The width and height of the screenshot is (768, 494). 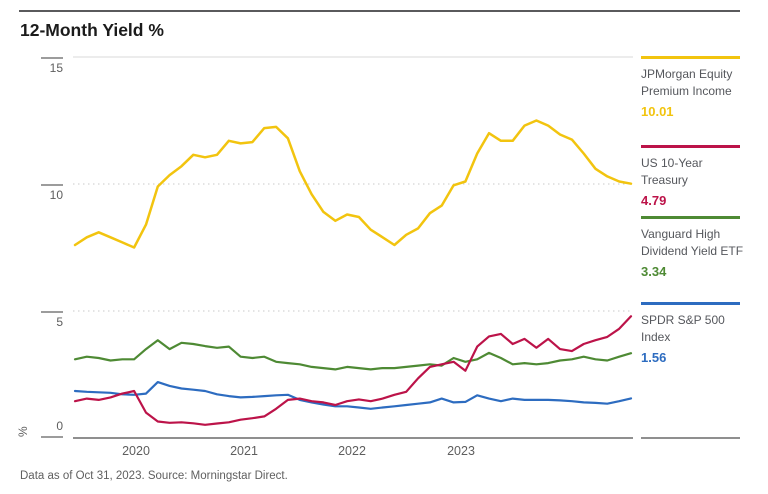 What do you see at coordinates (656, 337) in the screenshot?
I see `legend-label-line: Index` at bounding box center [656, 337].